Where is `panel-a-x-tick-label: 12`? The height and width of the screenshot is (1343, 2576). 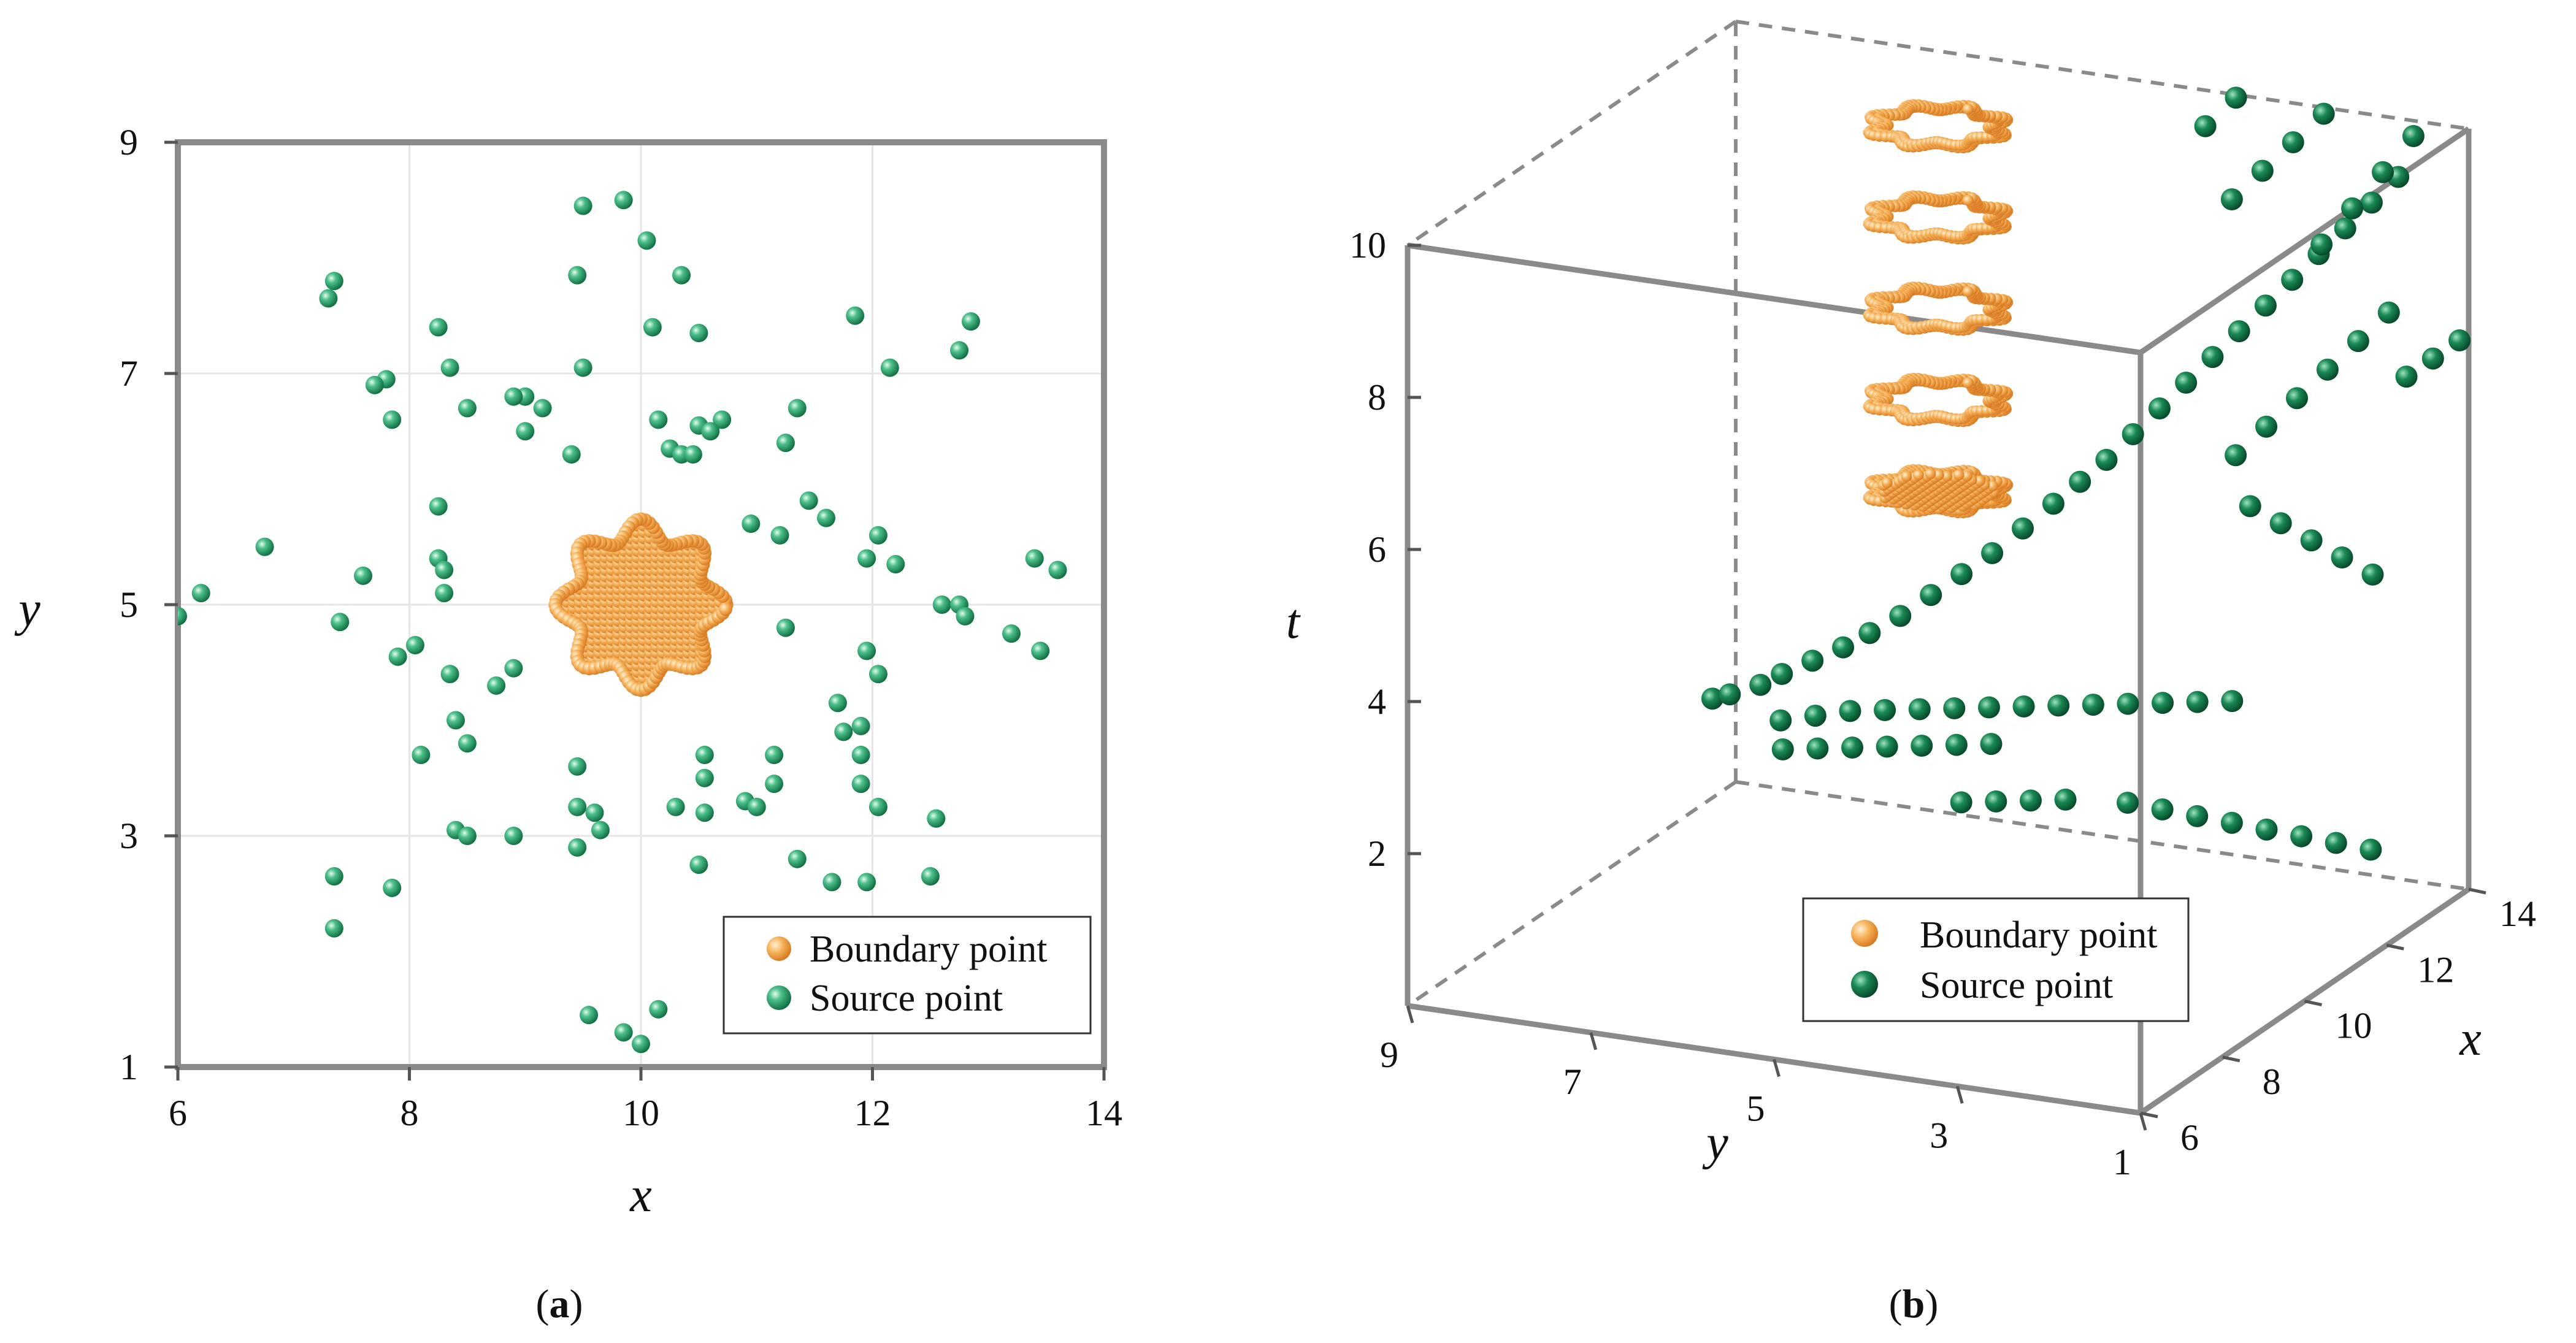
panel-a-x-tick-label: 12 is located at coordinates (872, 1113).